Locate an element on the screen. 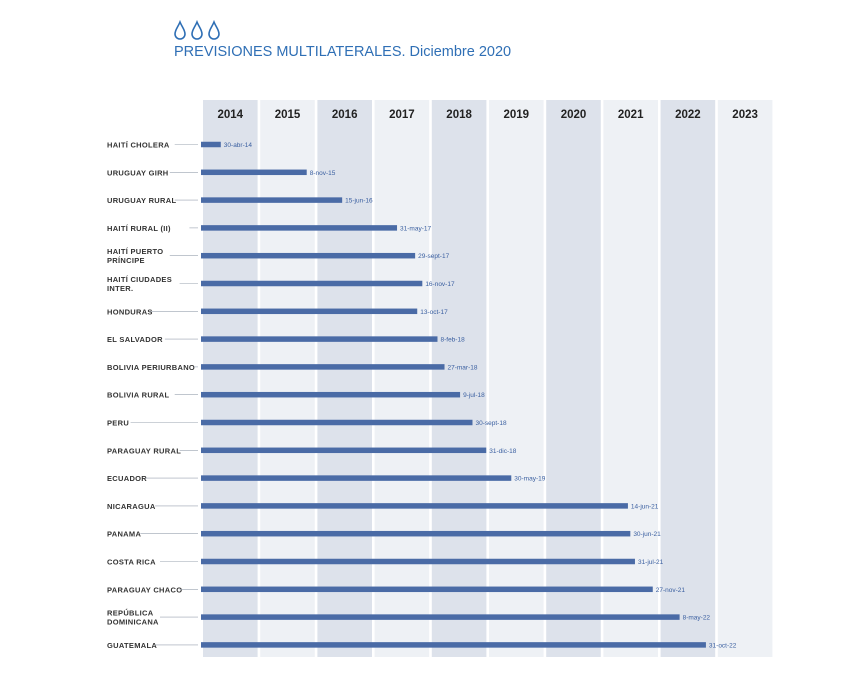  year-tick-label: 2018 is located at coordinates (459, 115).